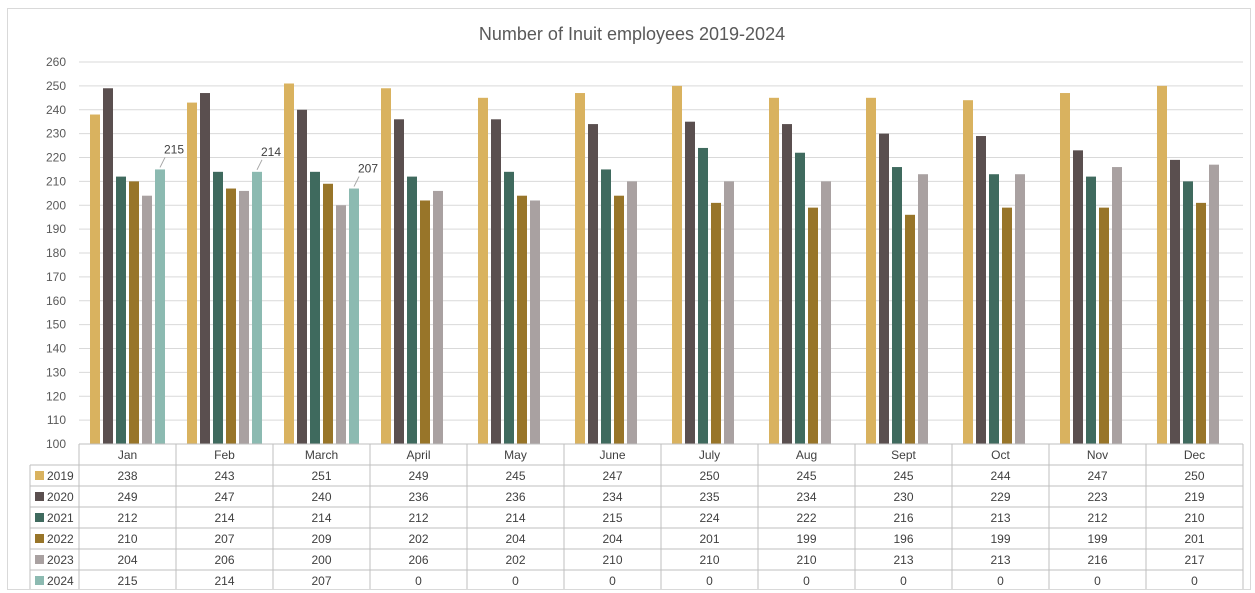 The image size is (1255, 593). What do you see at coordinates (231, 316) in the screenshot?
I see `bar-2022-Feb` at bounding box center [231, 316].